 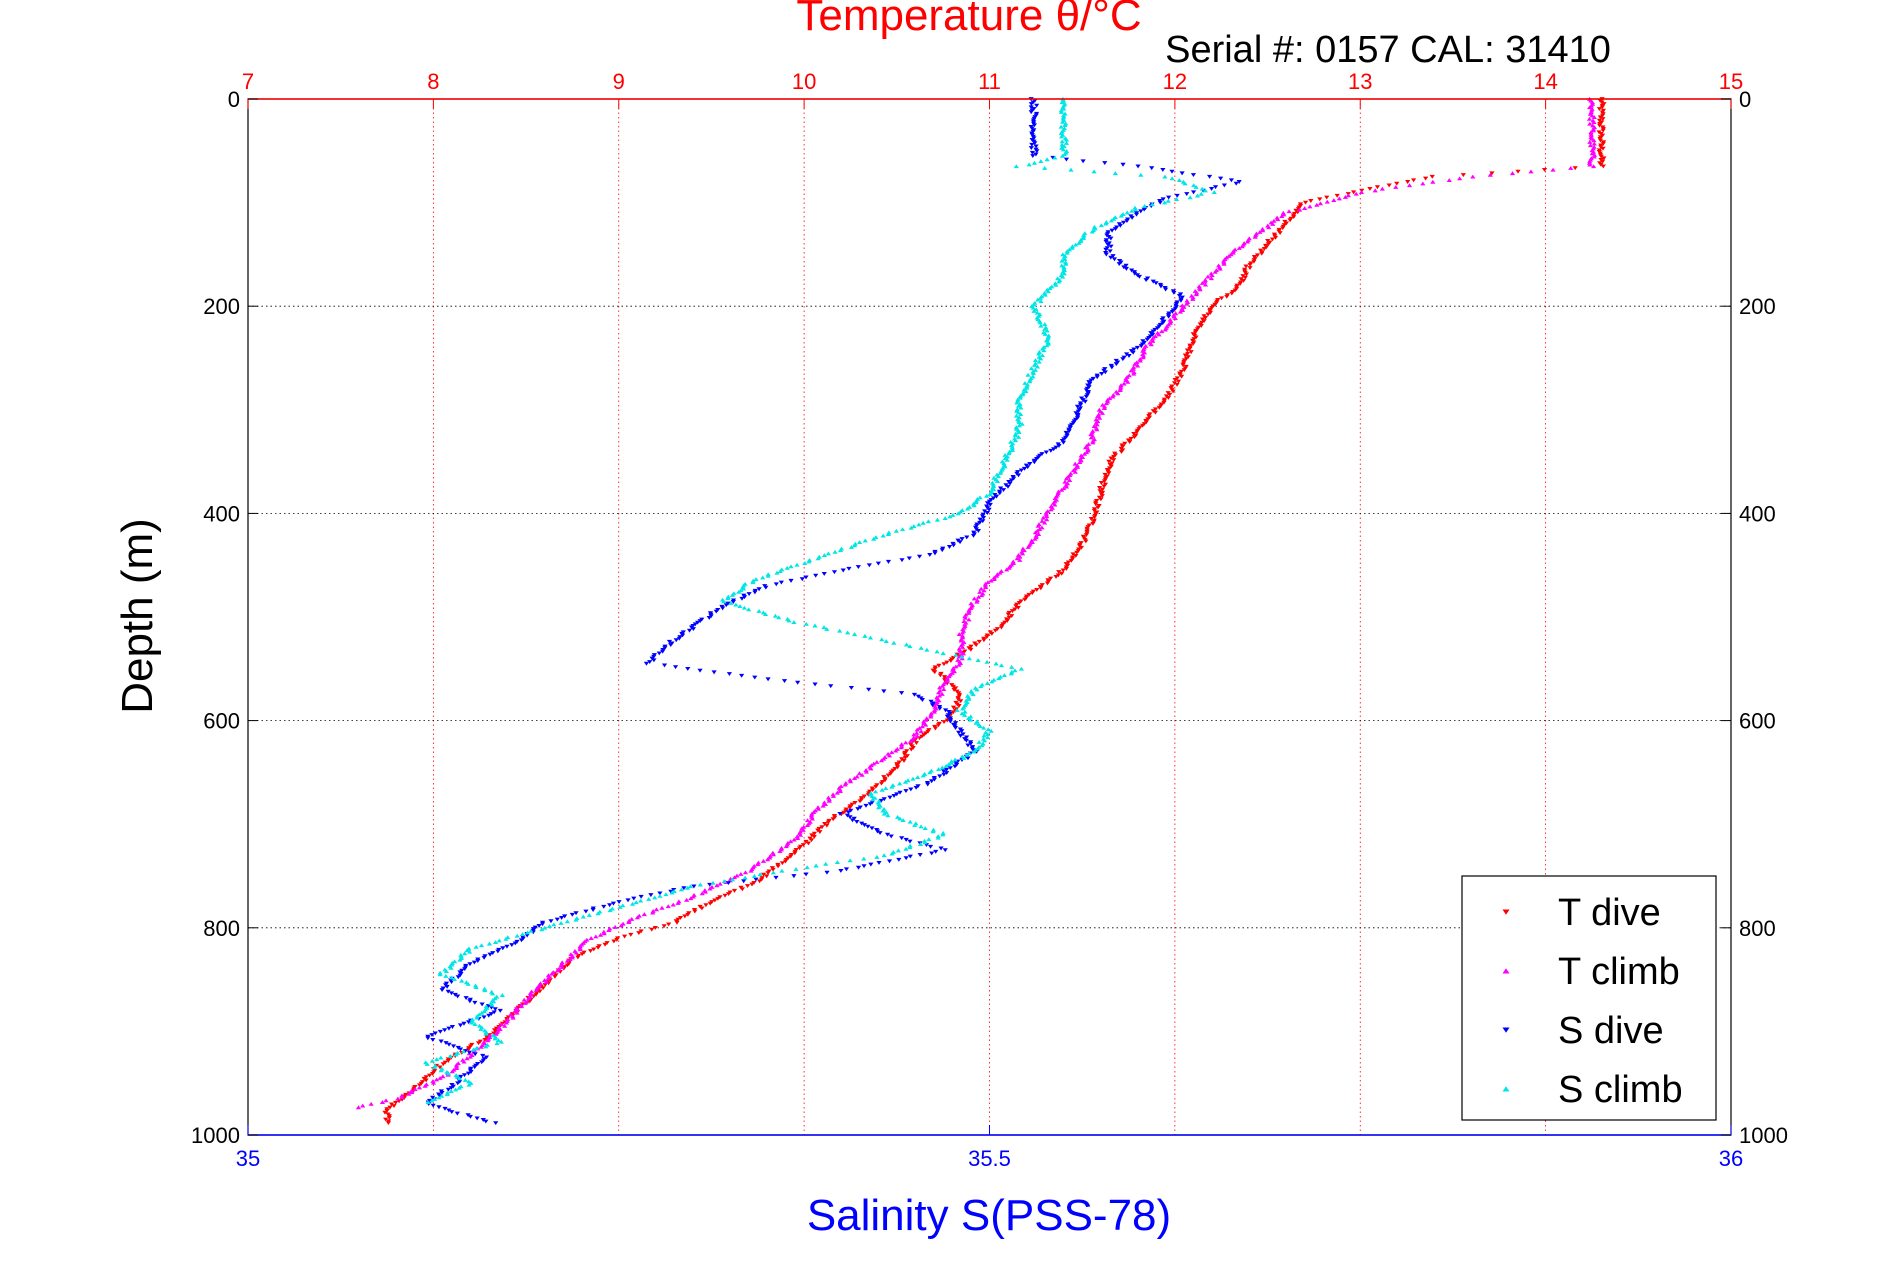 What do you see at coordinates (989, 1158) in the screenshot?
I see `salinity-tick-label: 35.5` at bounding box center [989, 1158].